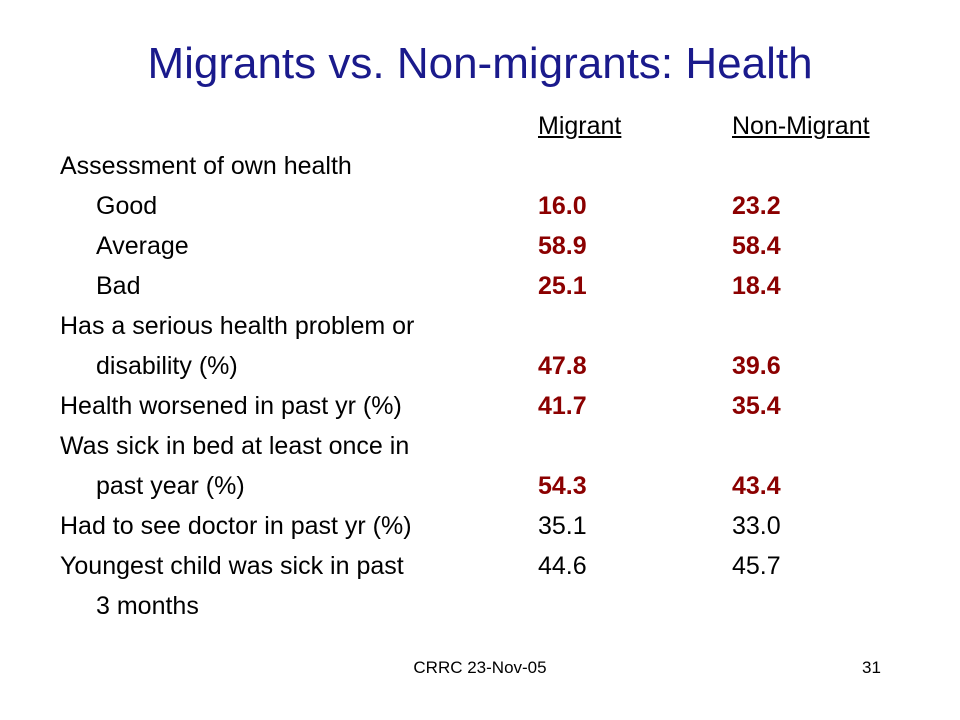 Image resolution: width=960 pixels, height=720 pixels. I want to click on migrant-value: 44.6, so click(562, 566).